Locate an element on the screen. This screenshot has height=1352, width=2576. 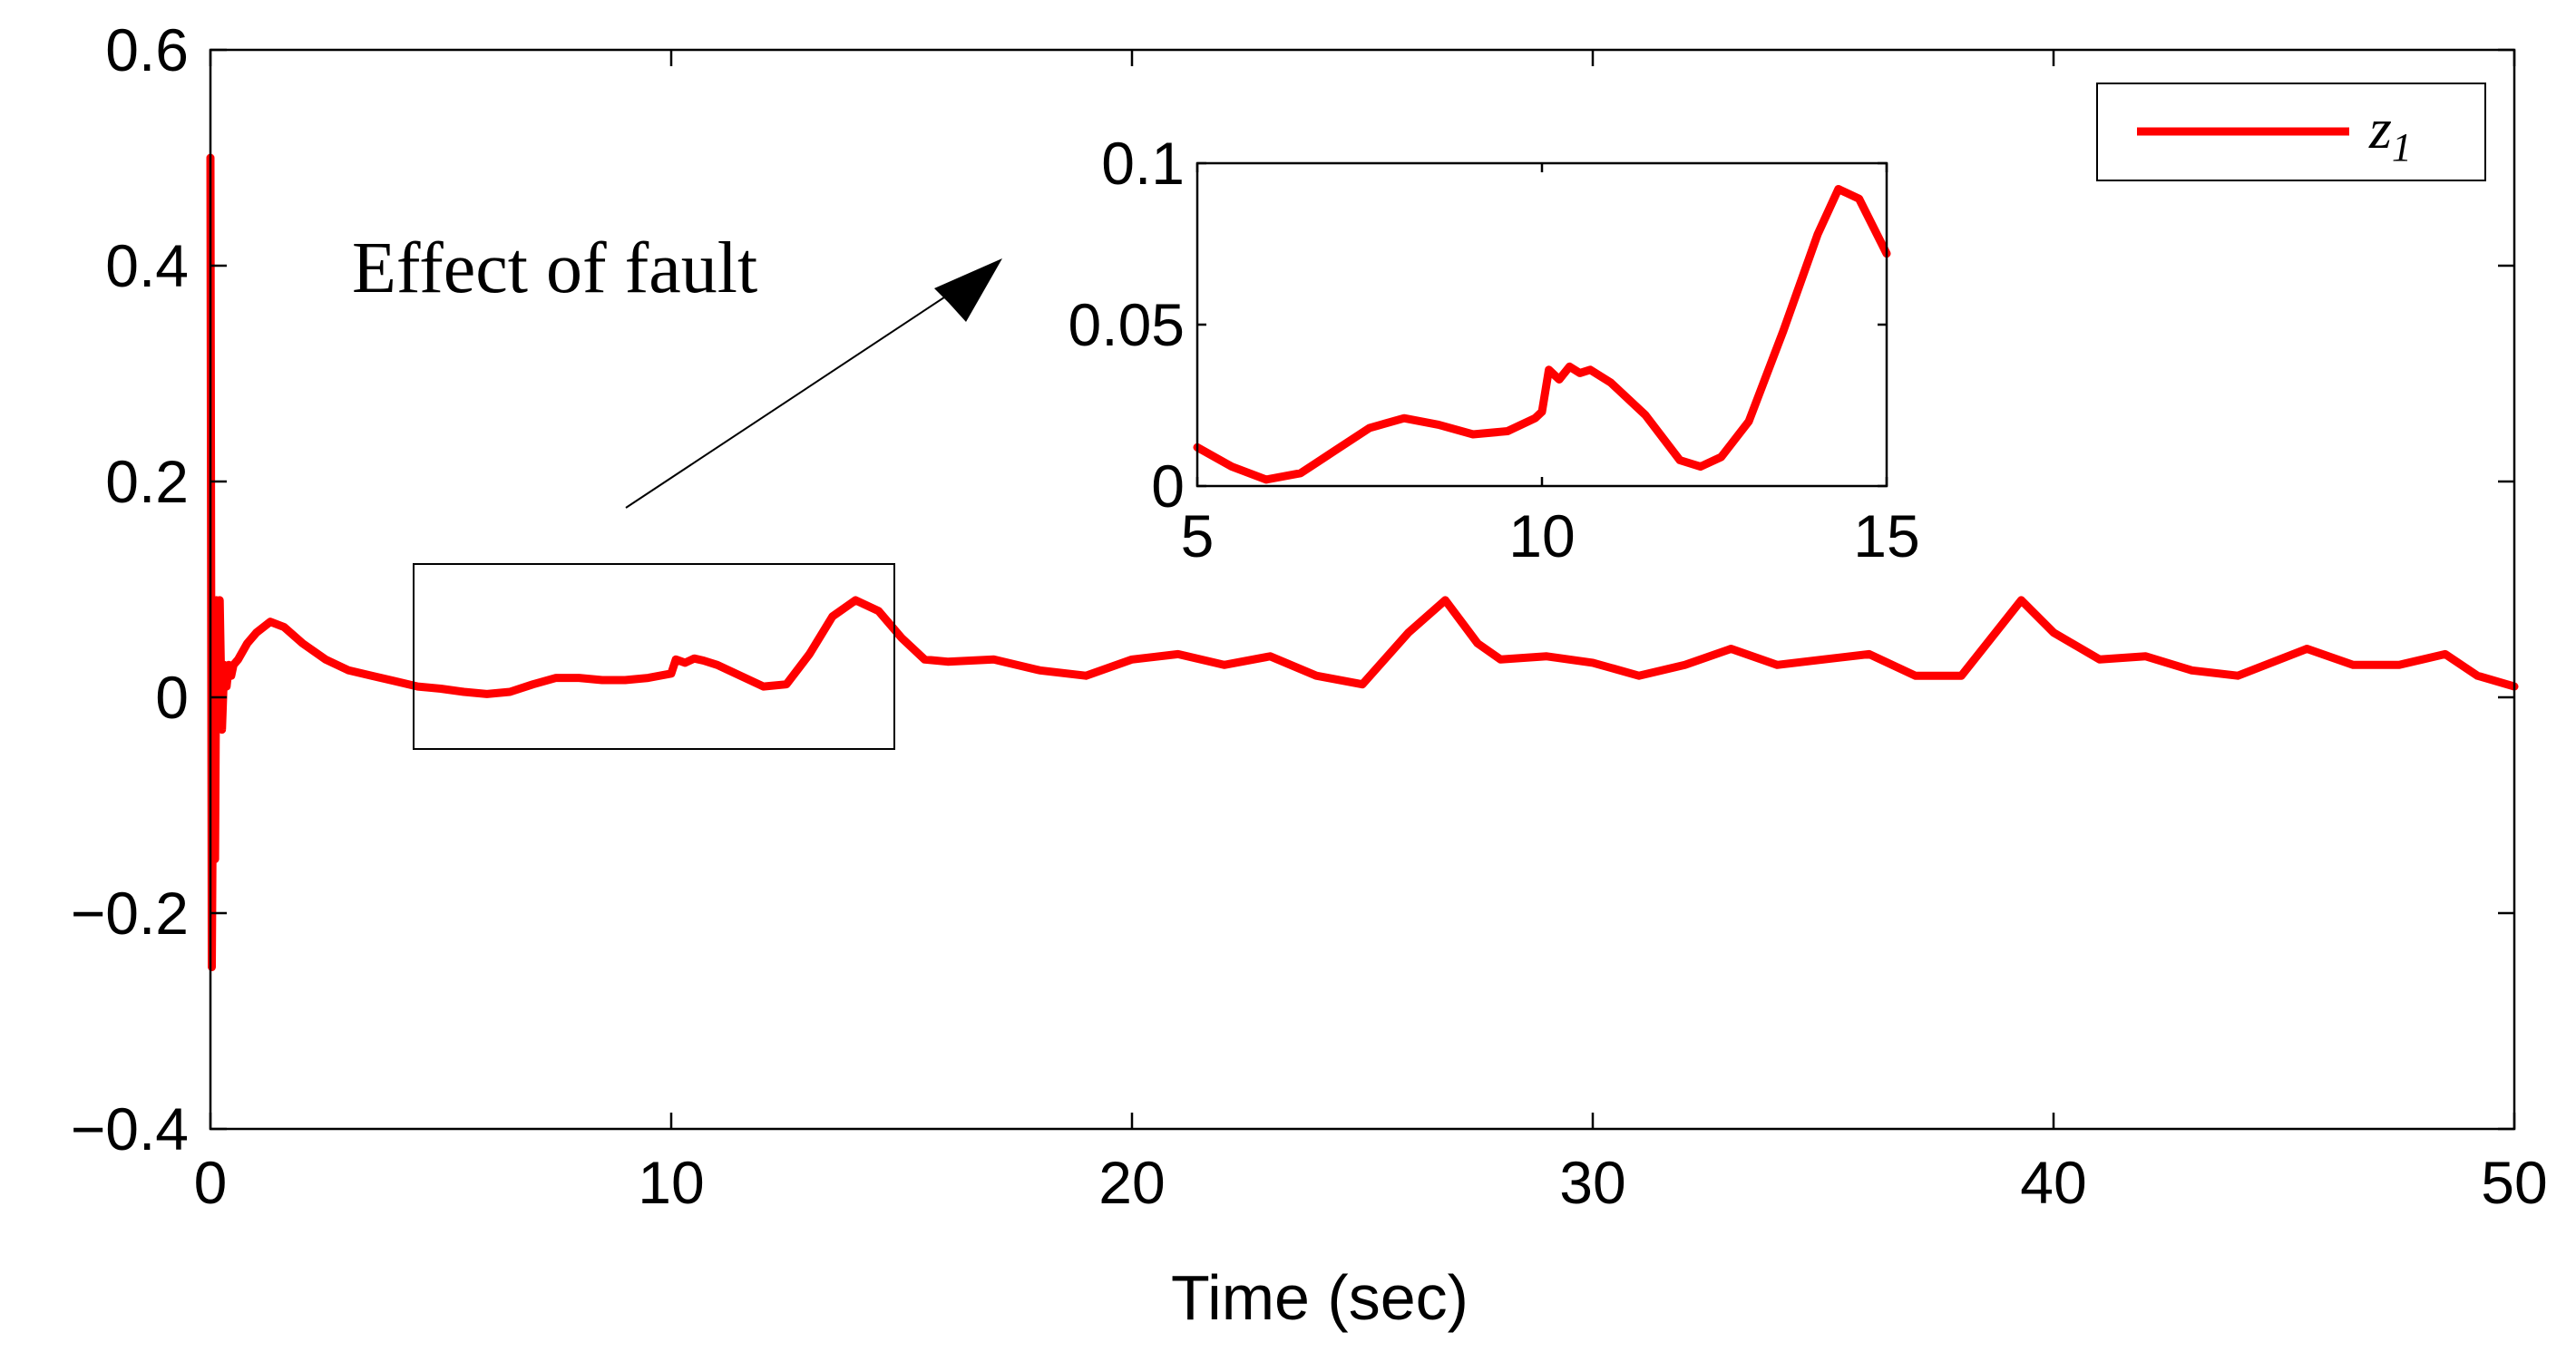
inset-y-tick-label: 0.1 is located at coordinates (1143, 163).